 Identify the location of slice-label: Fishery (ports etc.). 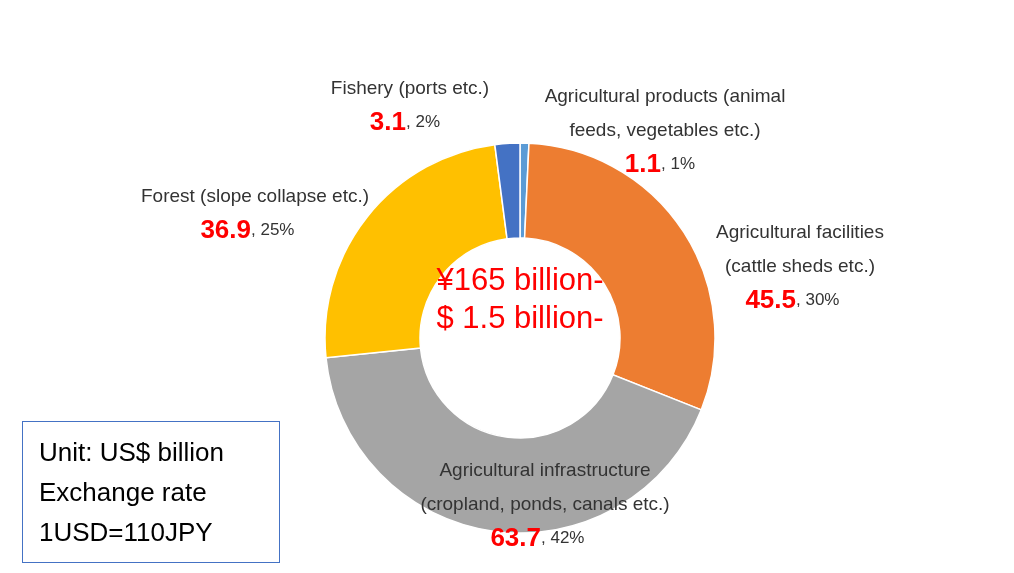
(410, 87).